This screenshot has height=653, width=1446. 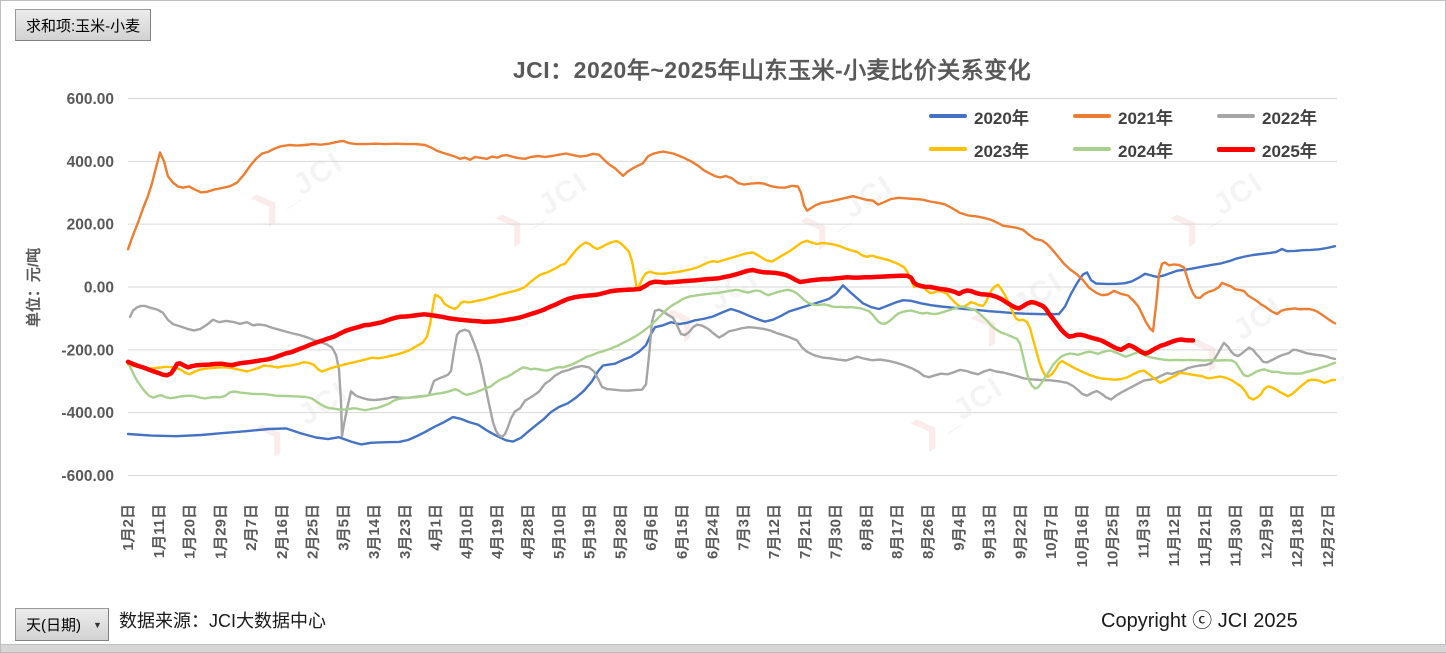 What do you see at coordinates (497, 531) in the screenshot?
I see `svg-text: 4月19日` at bounding box center [497, 531].